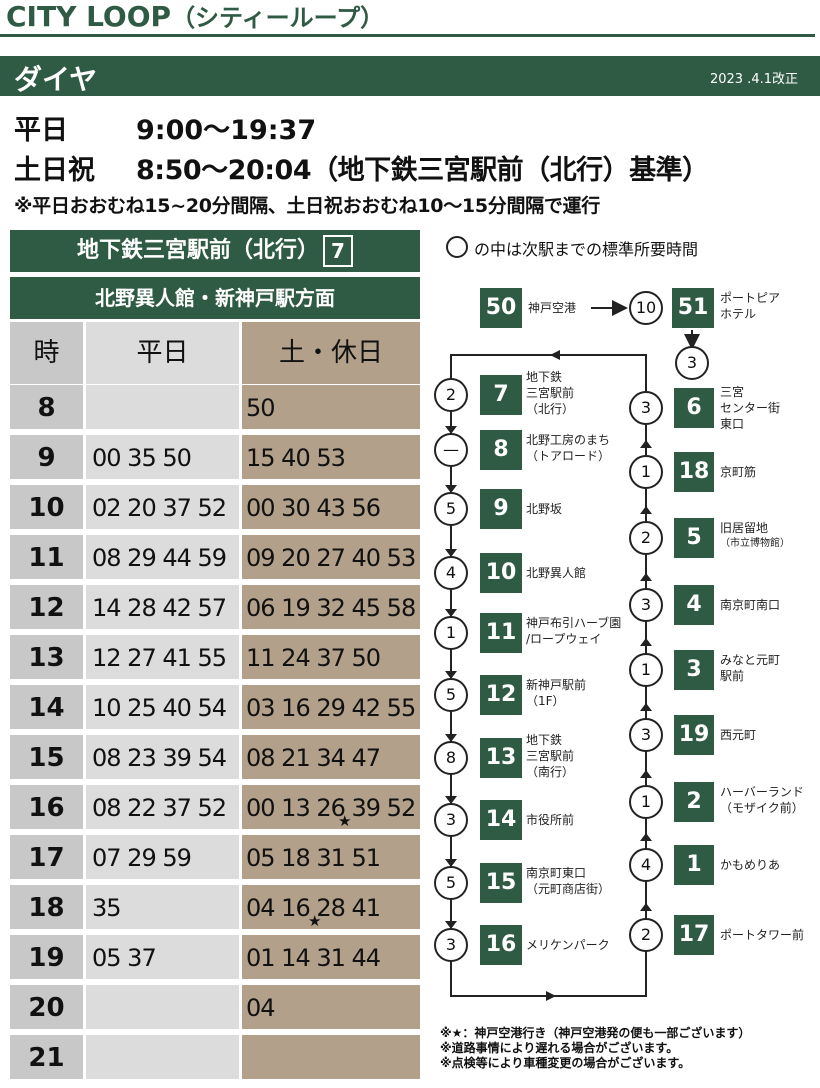 The width and height of the screenshot is (820, 1088). What do you see at coordinates (750, 408) in the screenshot?
I see `stop-name: 三宮 センター街 東口` at bounding box center [750, 408].